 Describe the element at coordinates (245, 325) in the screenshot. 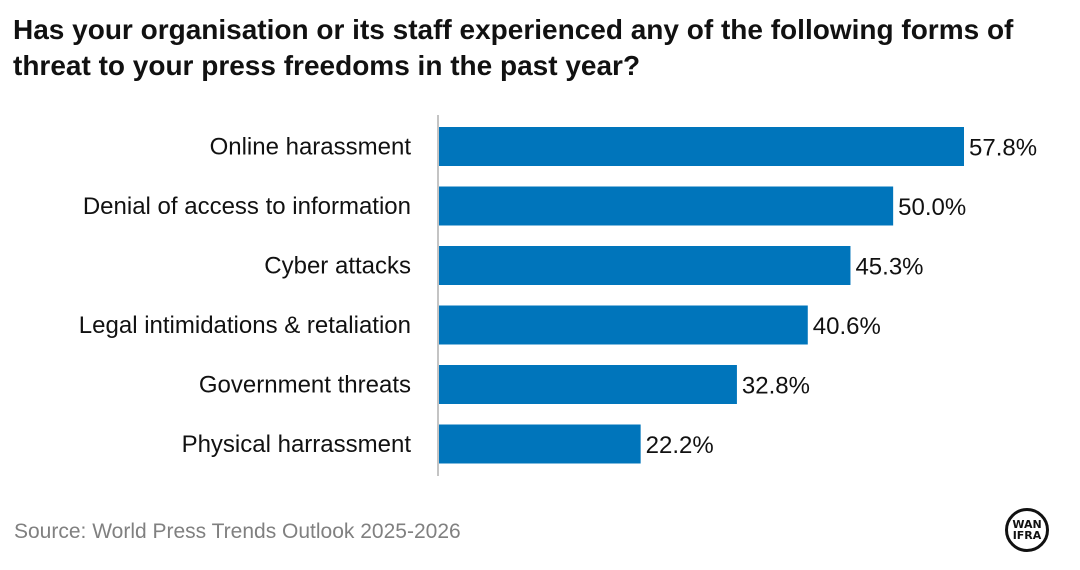

I see `category-label: Legal intimidations & retaliation` at that location.